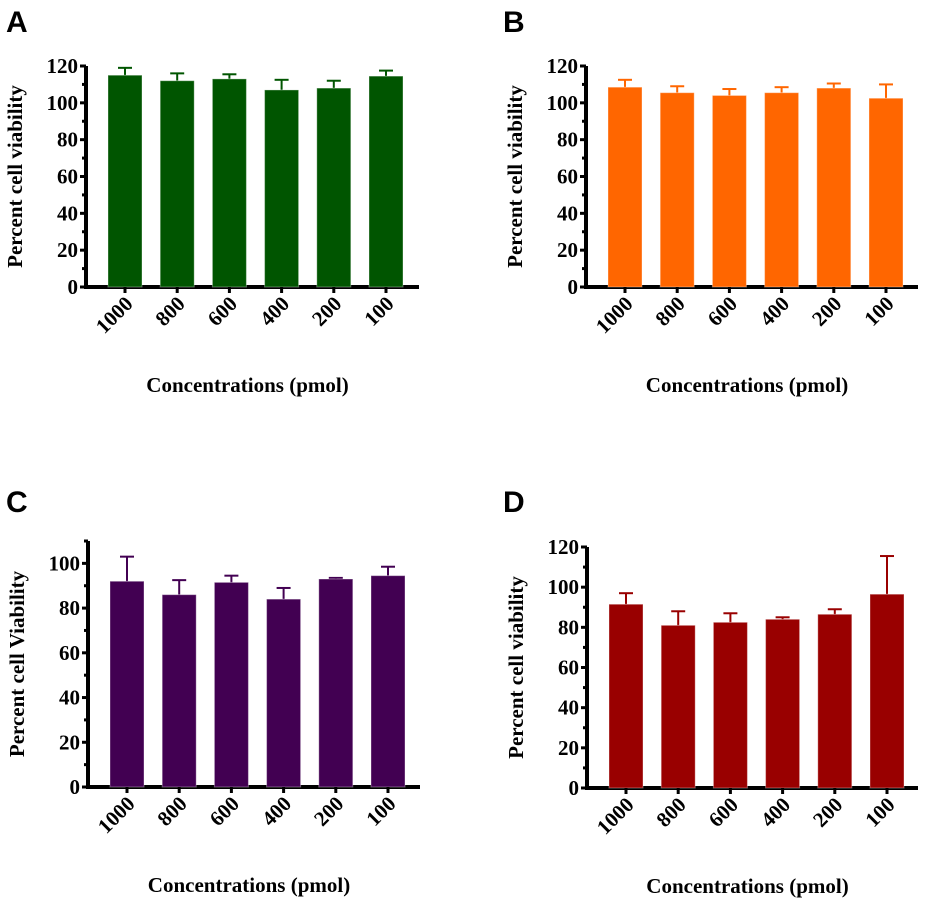 This screenshot has height=907, width=926. Describe the element at coordinates (17, 22) in the screenshot. I see `panel-letter: A` at that location.